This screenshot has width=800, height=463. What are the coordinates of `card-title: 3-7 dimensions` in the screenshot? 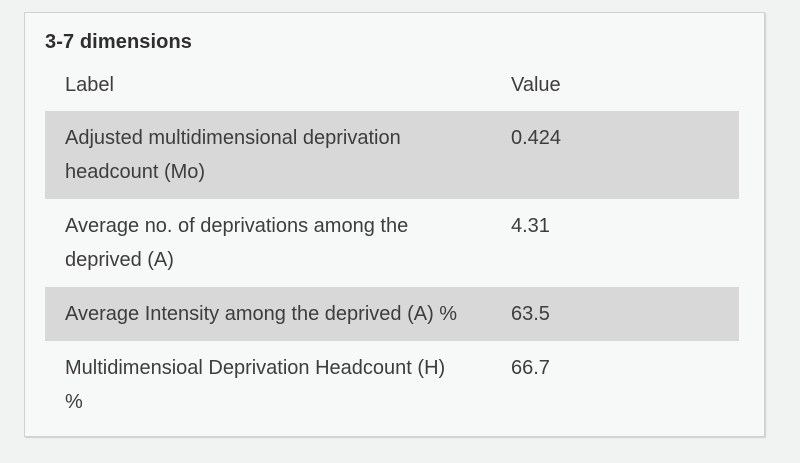 It's located at (118, 42).